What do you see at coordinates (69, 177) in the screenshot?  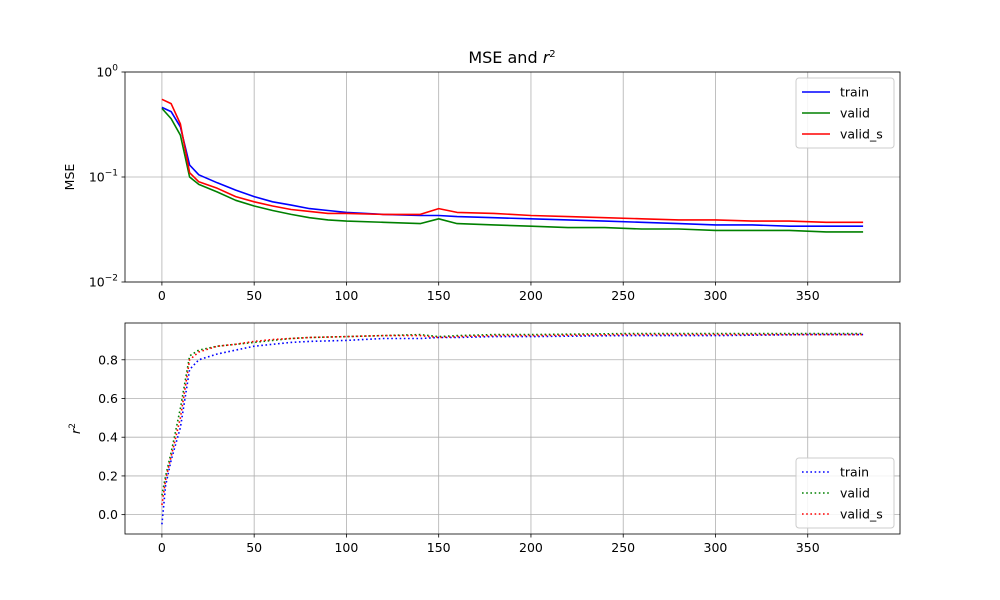 I see `mse-y-axis-label: MSE` at bounding box center [69, 177].